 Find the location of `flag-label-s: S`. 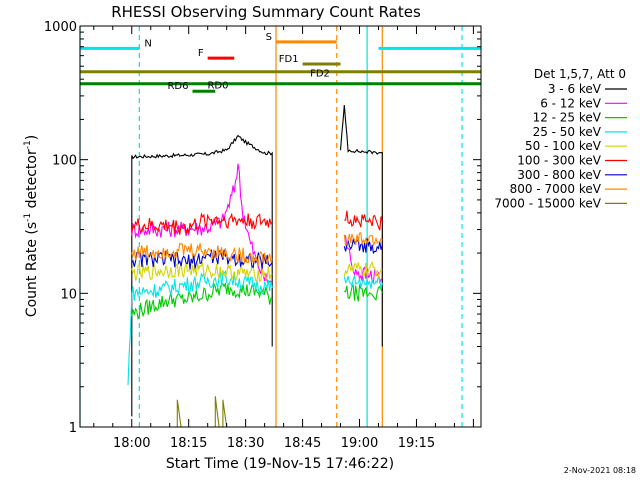

flag-label-s: S is located at coordinates (269, 37).